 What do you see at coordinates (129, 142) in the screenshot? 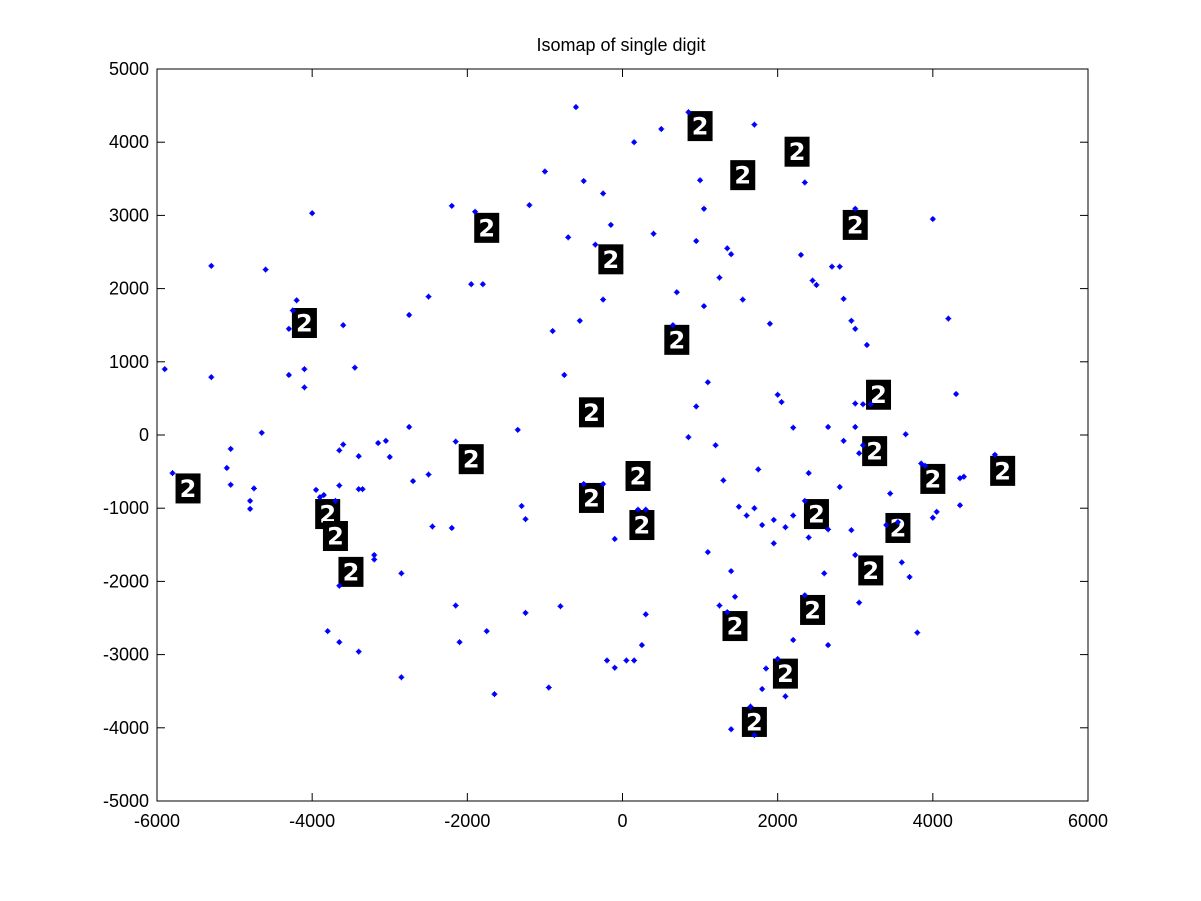
I see `y-tick-label: 4000` at bounding box center [129, 142].